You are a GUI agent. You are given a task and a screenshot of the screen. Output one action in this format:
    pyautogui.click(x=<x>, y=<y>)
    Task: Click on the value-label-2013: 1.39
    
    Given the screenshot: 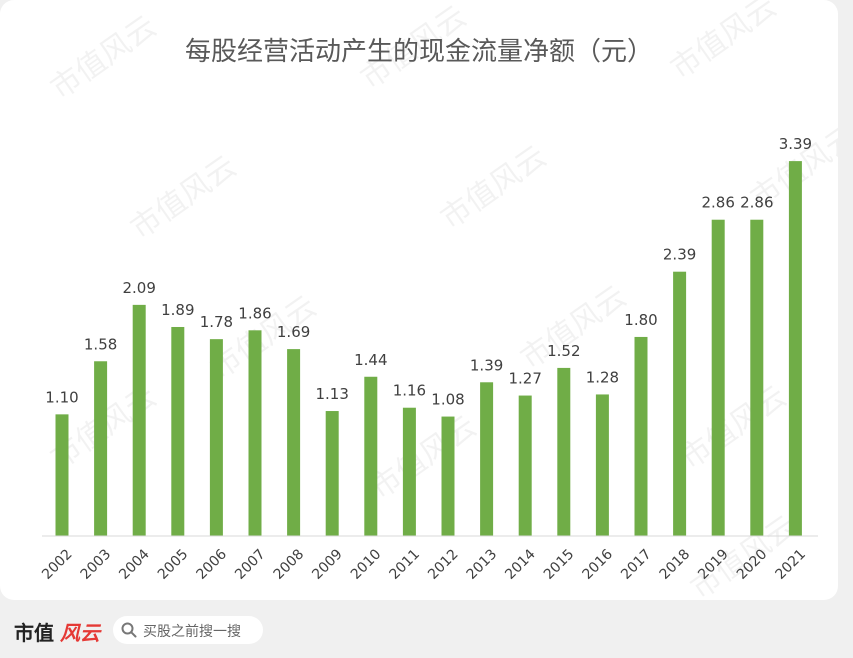 What is the action you would take?
    pyautogui.click(x=486, y=365)
    